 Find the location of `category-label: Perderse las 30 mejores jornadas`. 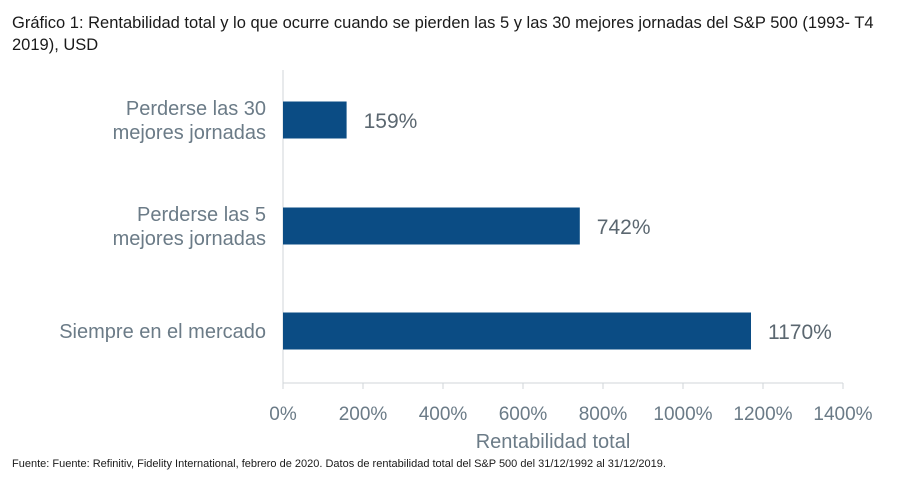

category-label: Perderse las 30 mejores jornadas is located at coordinates (189, 121).